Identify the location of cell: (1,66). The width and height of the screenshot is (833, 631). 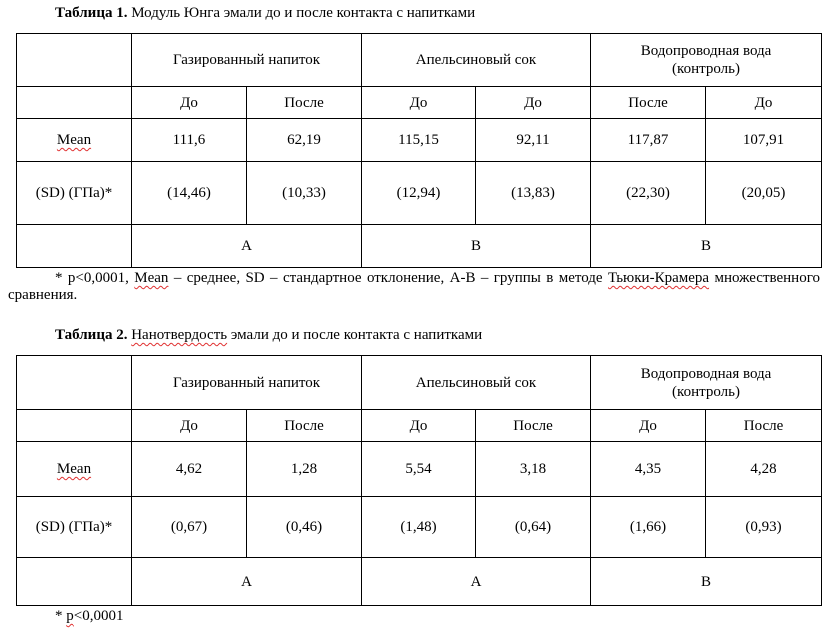
(648, 527).